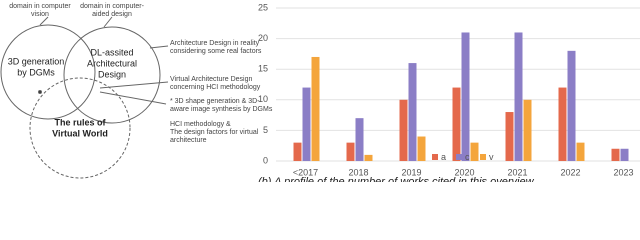  Describe the element at coordinates (214, 132) in the screenshot. I see `annotation: The design factors for virtual` at that location.